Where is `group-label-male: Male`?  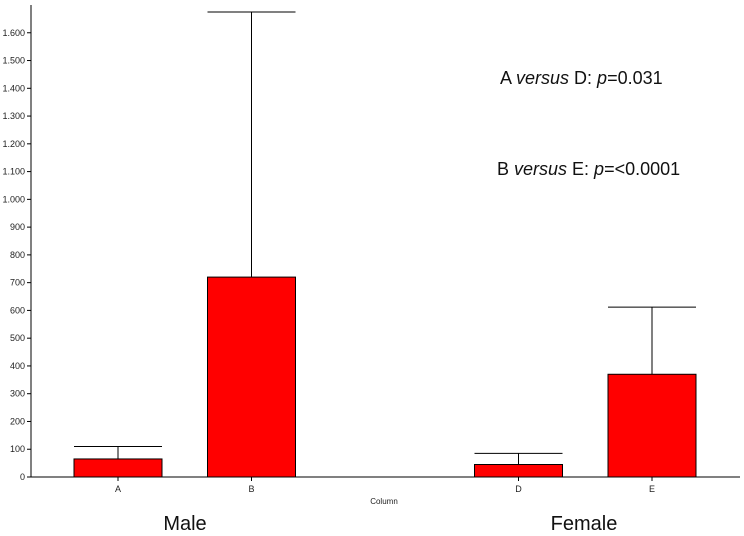 group-label-male: Male is located at coordinates (184, 524).